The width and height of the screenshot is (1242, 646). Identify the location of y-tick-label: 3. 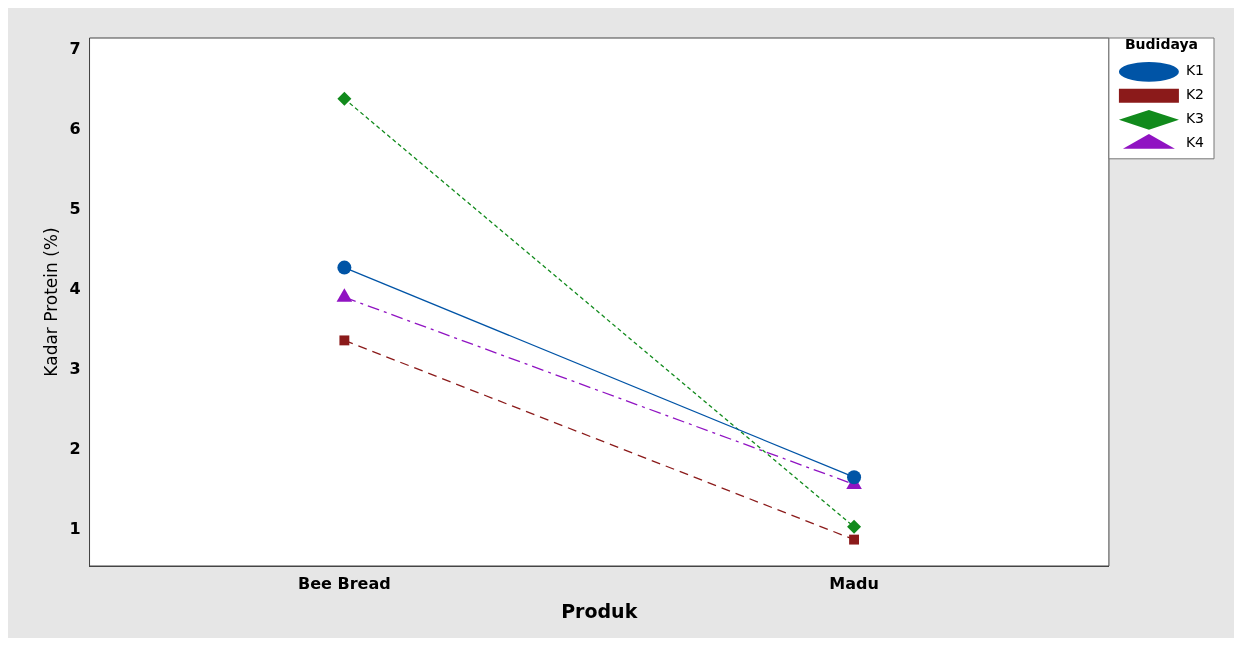
(75, 369).